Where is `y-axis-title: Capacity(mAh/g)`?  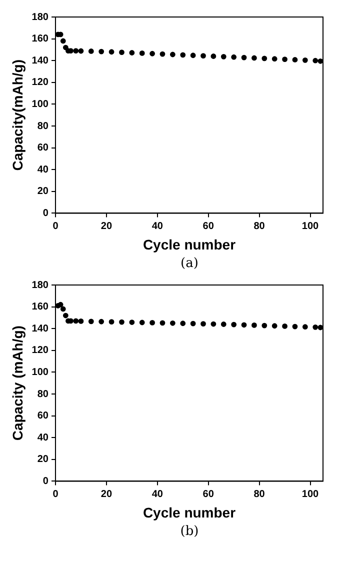 y-axis-title: Capacity(mAh/g) is located at coordinates (17, 115).